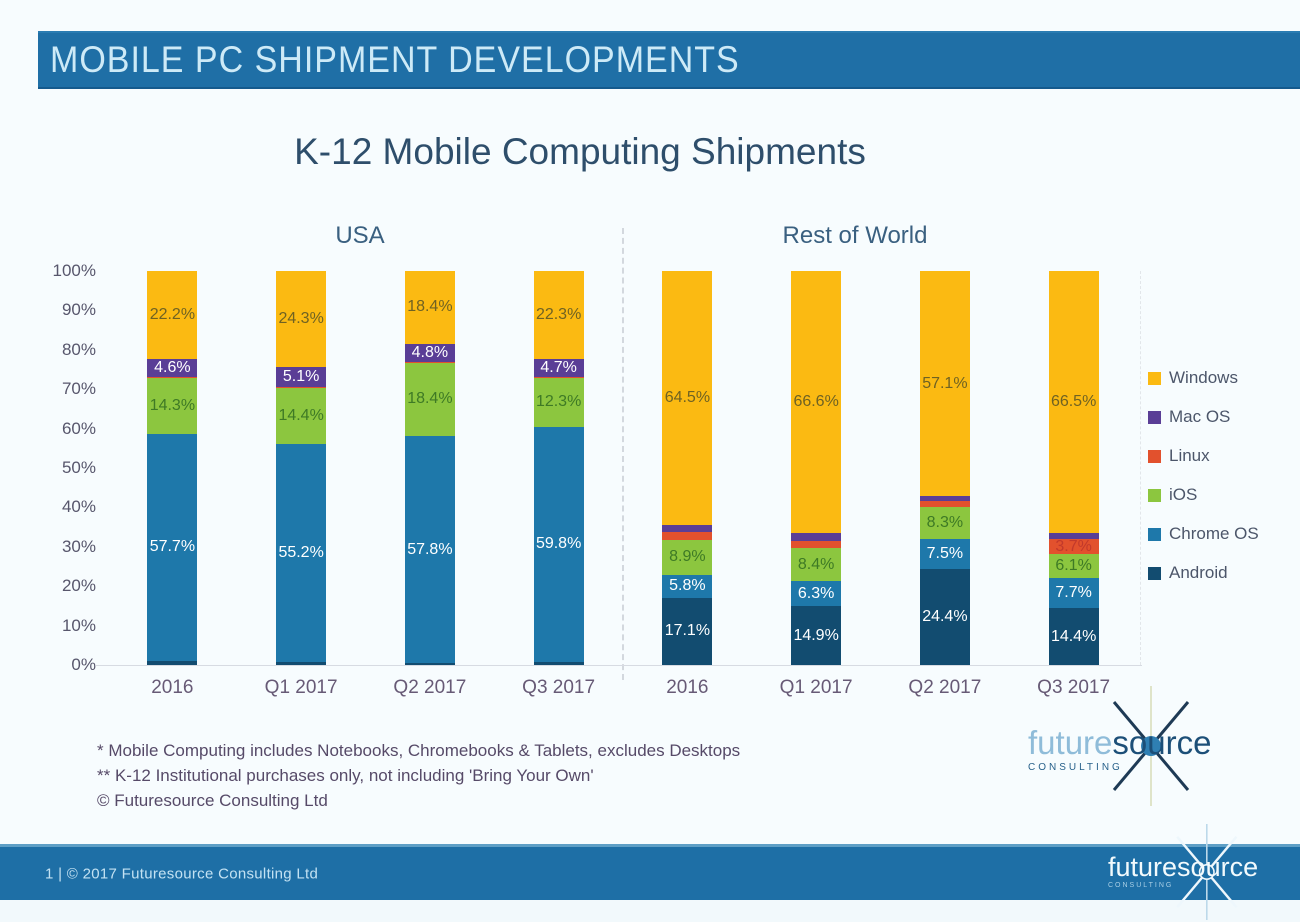 This screenshot has width=1300, height=922. What do you see at coordinates (1073, 402) in the screenshot?
I see `segment-label-windows: 66.5%` at bounding box center [1073, 402].